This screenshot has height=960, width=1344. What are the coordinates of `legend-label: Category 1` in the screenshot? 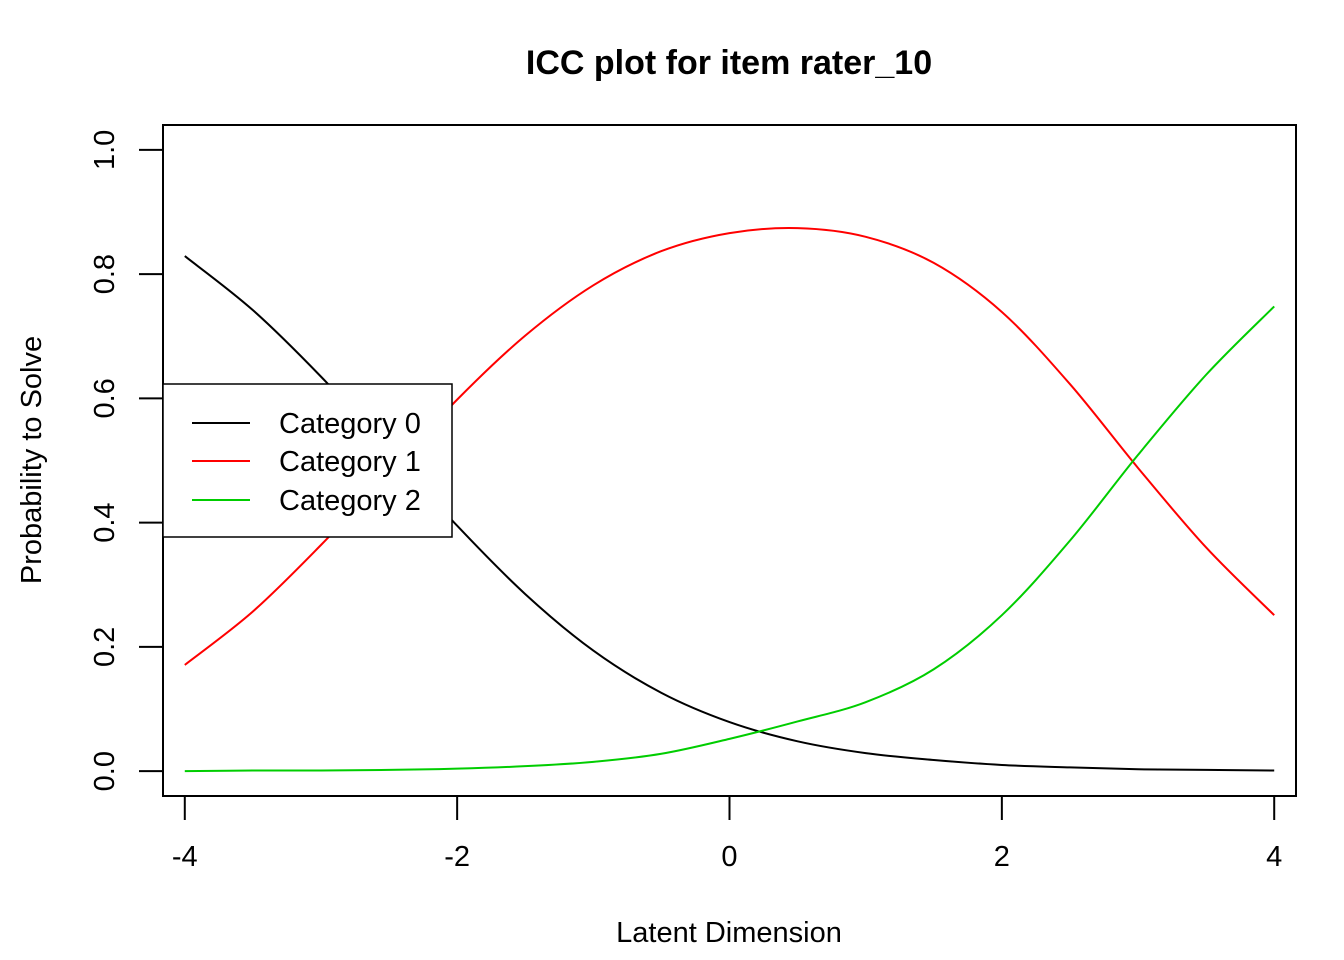 It's located at (350, 462).